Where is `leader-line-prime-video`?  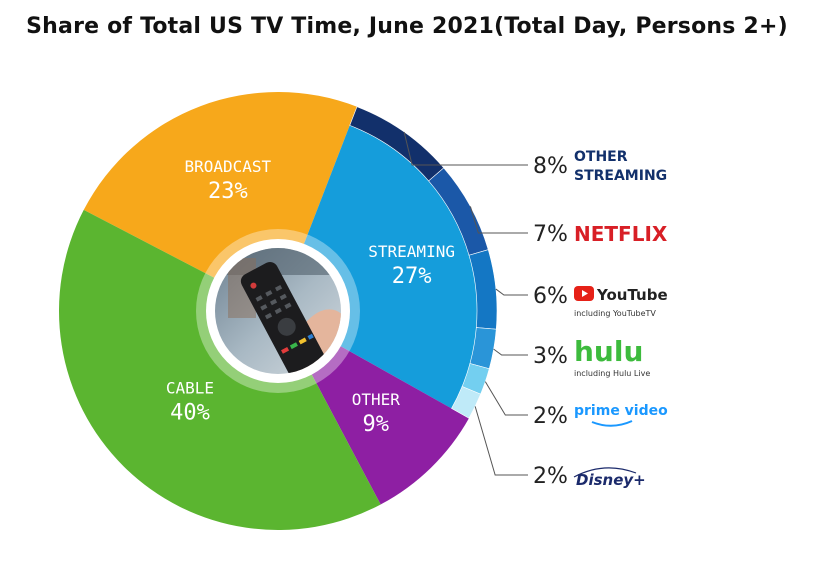
leader-line-prime-video is located at coordinates (506, 398).